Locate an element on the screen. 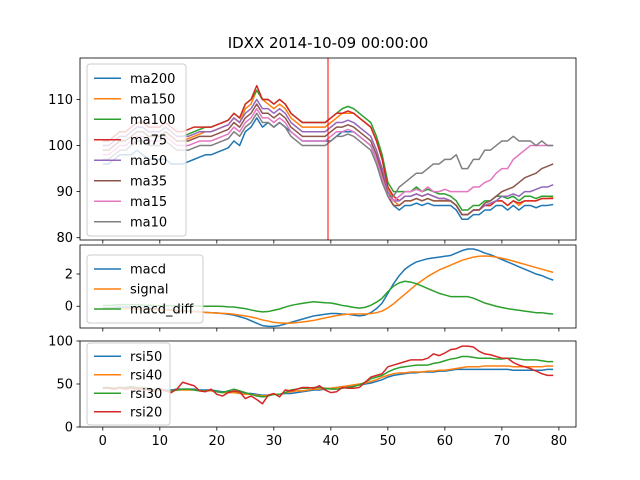 This screenshot has width=640, height=480. axes-frame is located at coordinates (328, 286).